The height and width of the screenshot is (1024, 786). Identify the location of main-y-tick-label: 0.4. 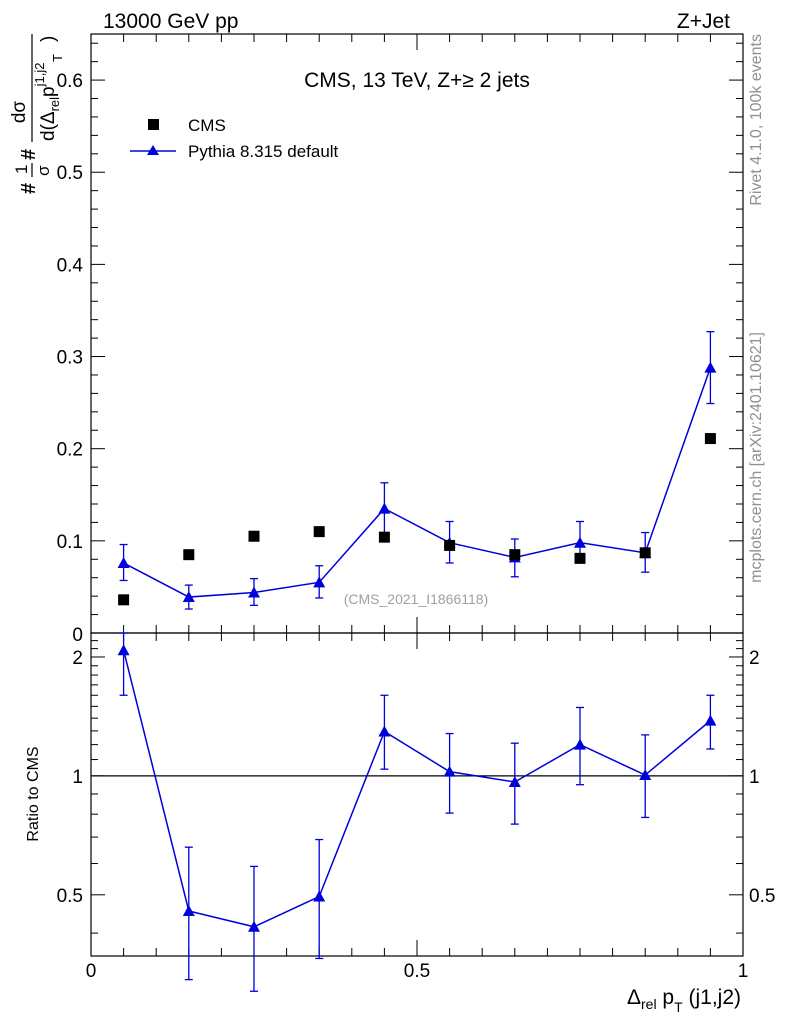
(70, 265).